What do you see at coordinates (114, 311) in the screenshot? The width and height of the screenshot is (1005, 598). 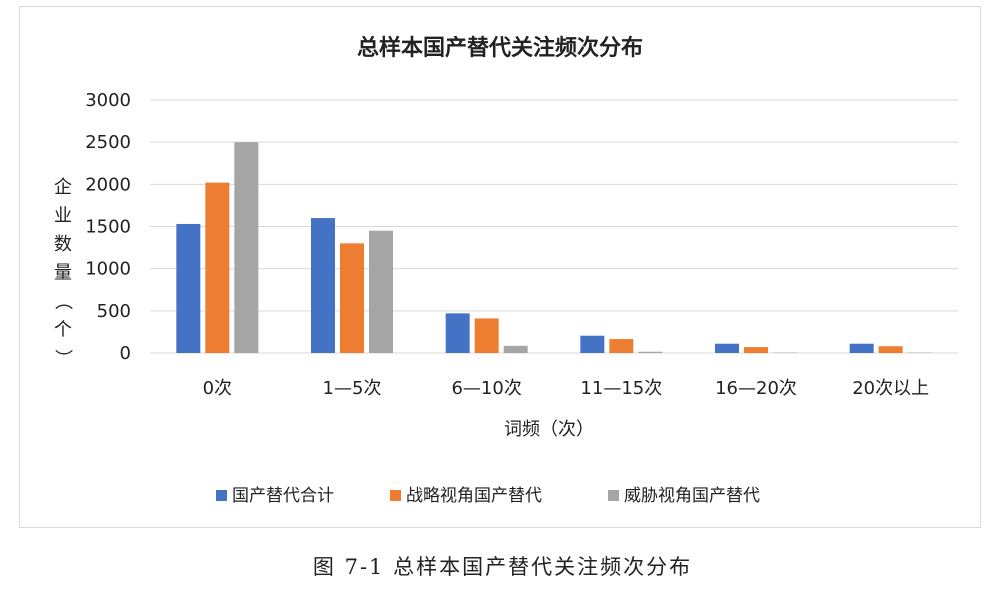 I see `y-tick-label: 500` at bounding box center [114, 311].